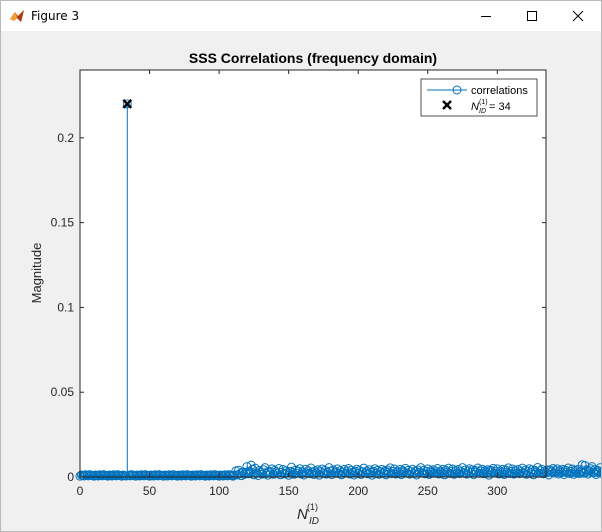  What do you see at coordinates (63, 223) in the screenshot?
I see `y-tick-label: 0.15` at bounding box center [63, 223].